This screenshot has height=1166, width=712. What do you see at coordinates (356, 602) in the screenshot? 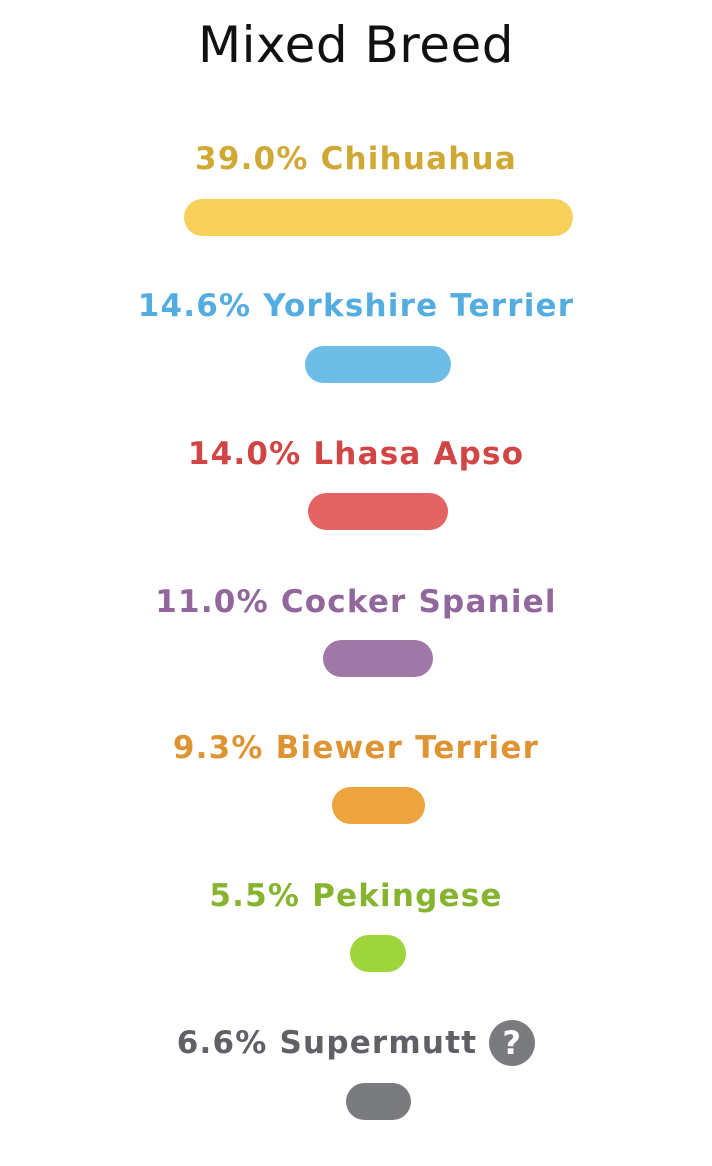
I see `breed-label-cocker-spaniel: 11.0% Cocker Spaniel` at bounding box center [356, 602].